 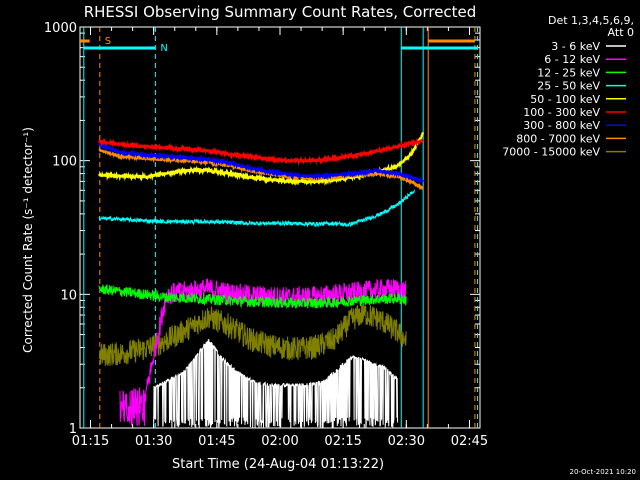 What do you see at coordinates (60, 28) in the screenshot?
I see `y-tick-label: 1000` at bounding box center [60, 28].